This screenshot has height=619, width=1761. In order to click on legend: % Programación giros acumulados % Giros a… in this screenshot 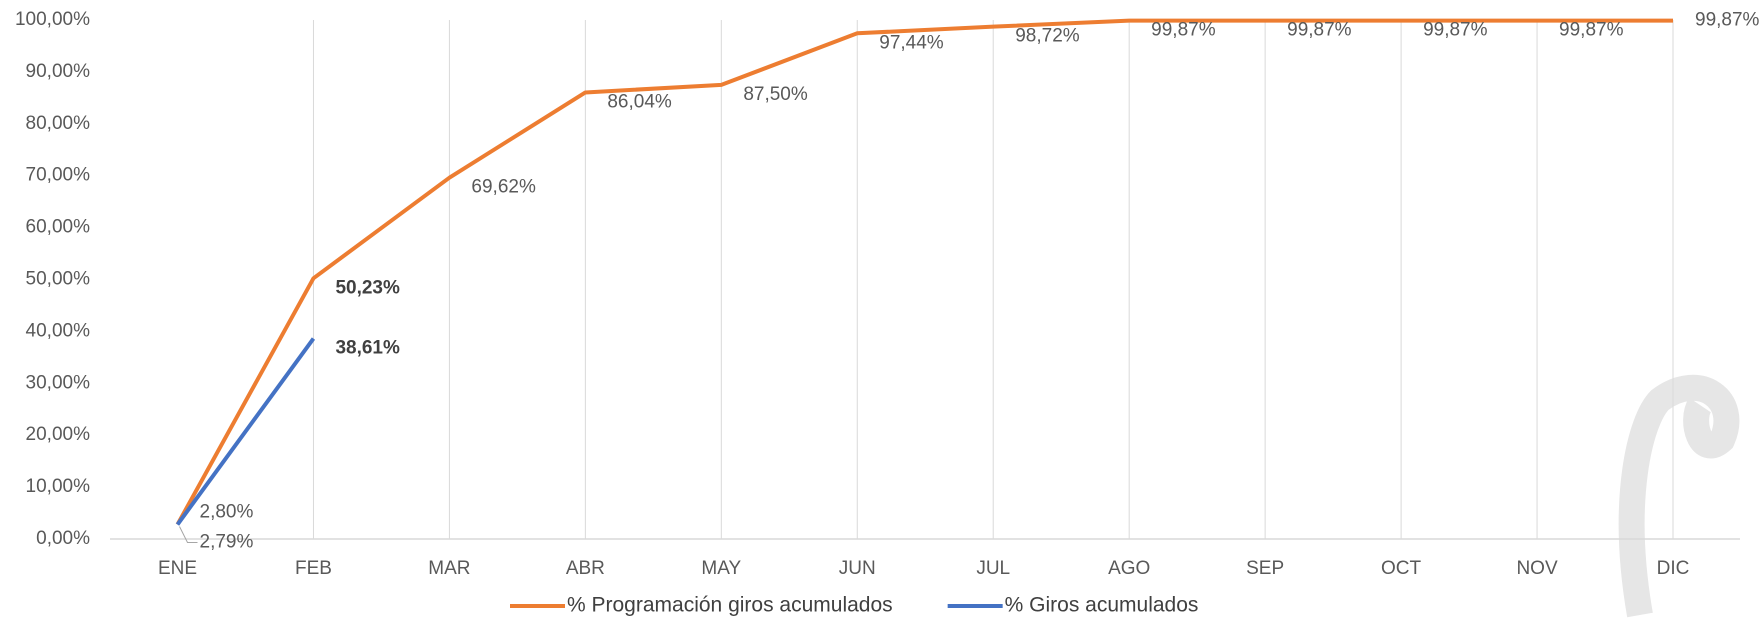, I will do `click(854, 605)`.